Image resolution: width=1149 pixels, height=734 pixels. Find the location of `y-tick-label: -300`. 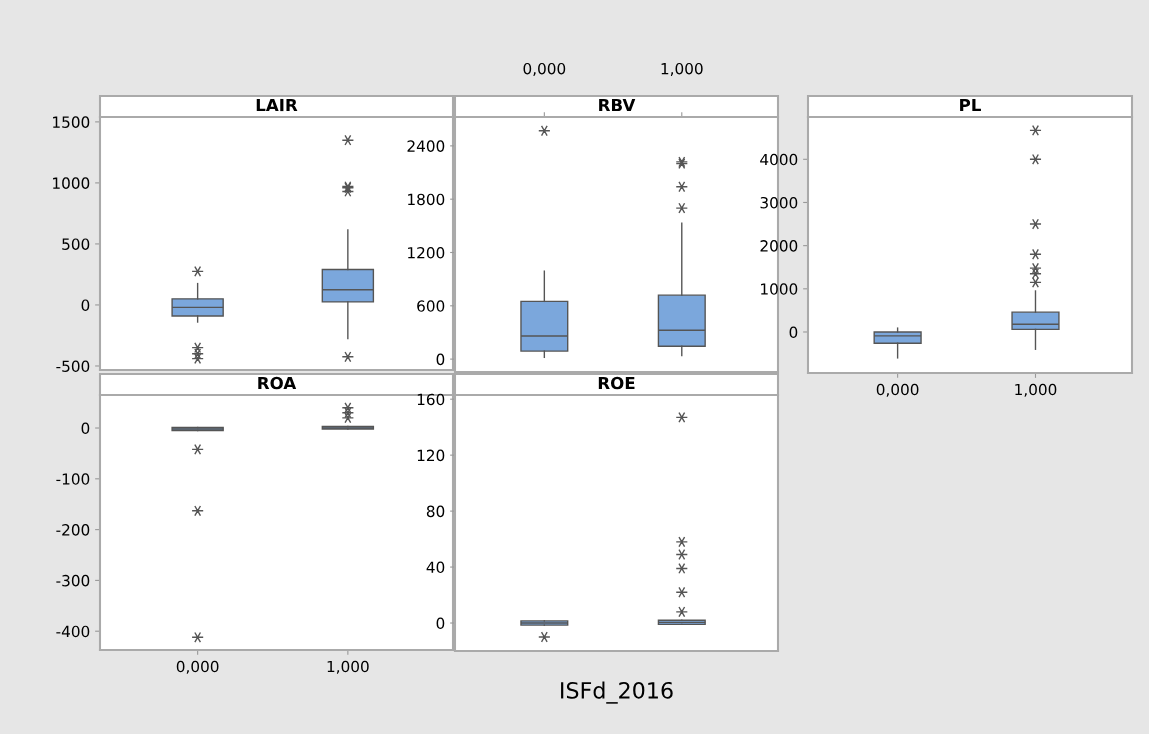

y-tick-label: -300 is located at coordinates (73, 580).